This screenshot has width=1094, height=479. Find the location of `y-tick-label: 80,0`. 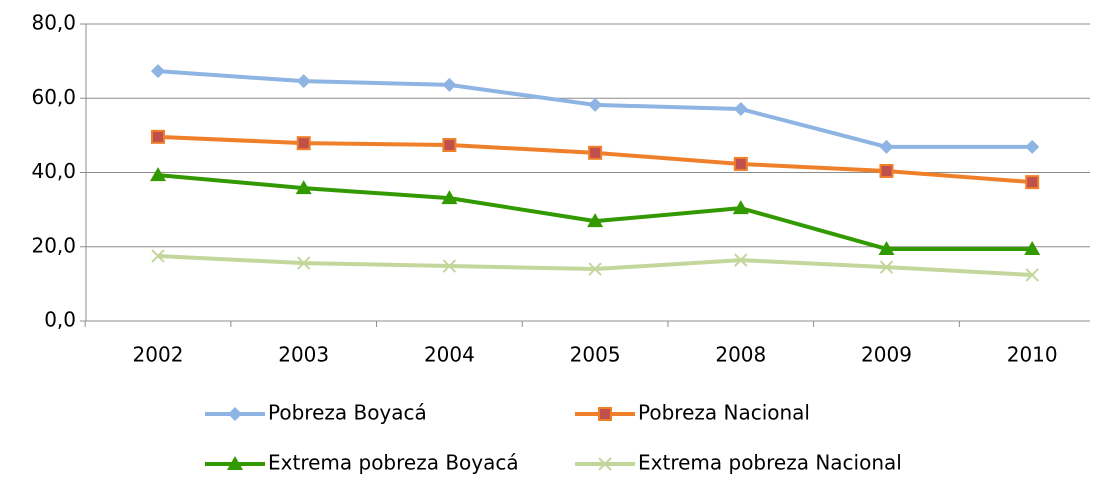

y-tick-label: 80,0 is located at coordinates (53, 23).